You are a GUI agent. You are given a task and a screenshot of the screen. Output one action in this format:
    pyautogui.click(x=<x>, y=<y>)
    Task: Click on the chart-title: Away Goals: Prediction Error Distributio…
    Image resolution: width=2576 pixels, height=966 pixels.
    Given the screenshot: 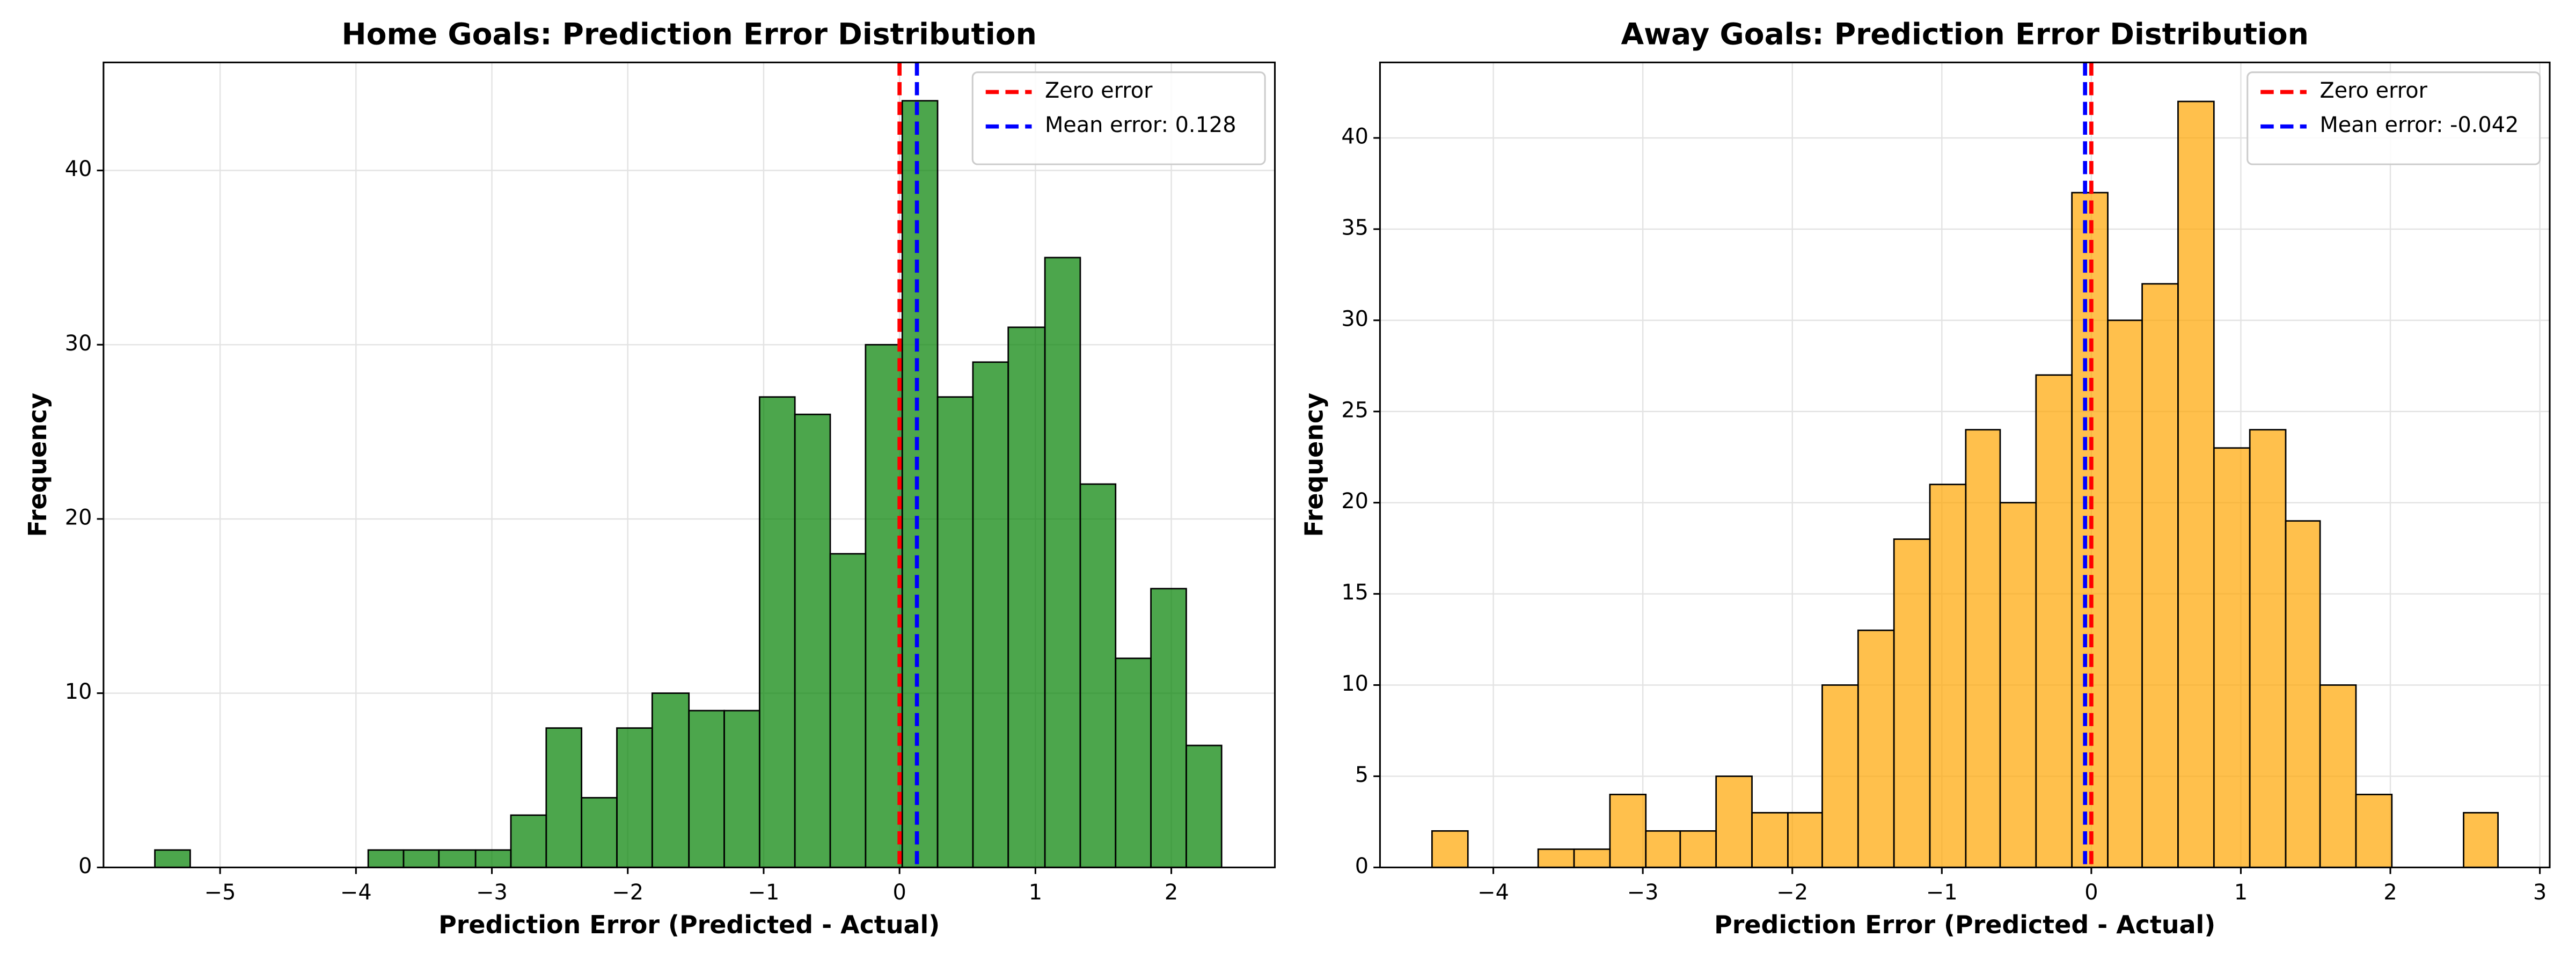 What is the action you would take?
    pyautogui.click(x=1965, y=34)
    